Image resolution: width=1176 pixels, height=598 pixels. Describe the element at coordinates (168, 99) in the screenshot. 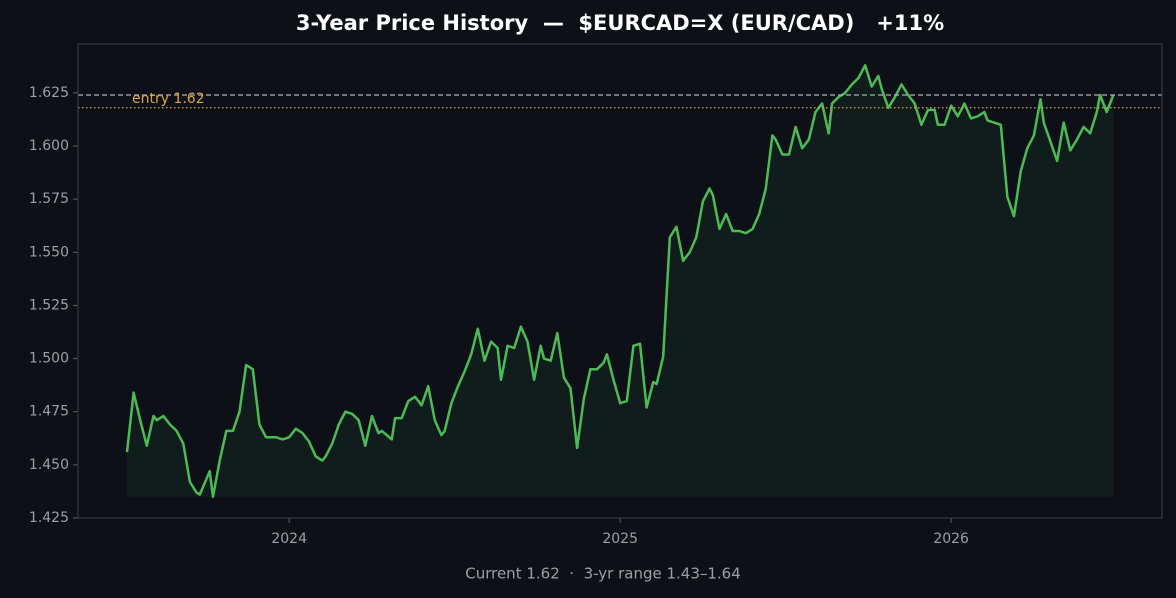

I see `entry-label: entry 1.62` at that location.